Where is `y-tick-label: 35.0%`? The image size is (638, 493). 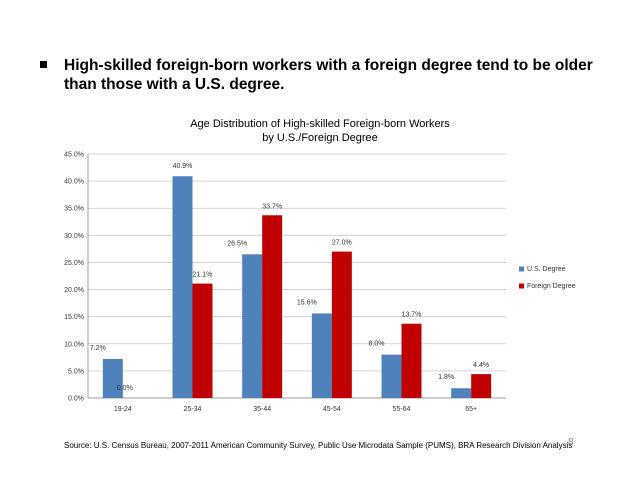 y-tick-label: 35.0% is located at coordinates (74, 209).